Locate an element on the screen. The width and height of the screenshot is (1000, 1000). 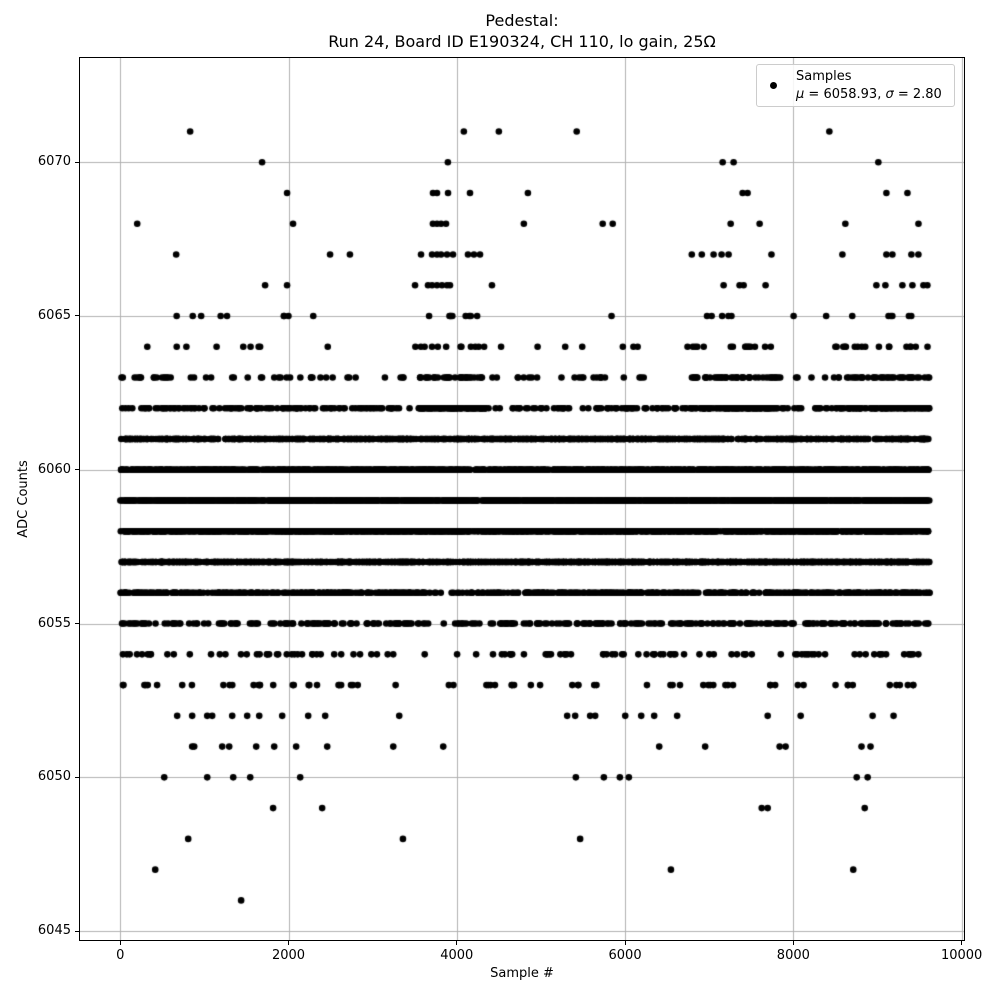
legend-label: Samples is located at coordinates (824, 76).